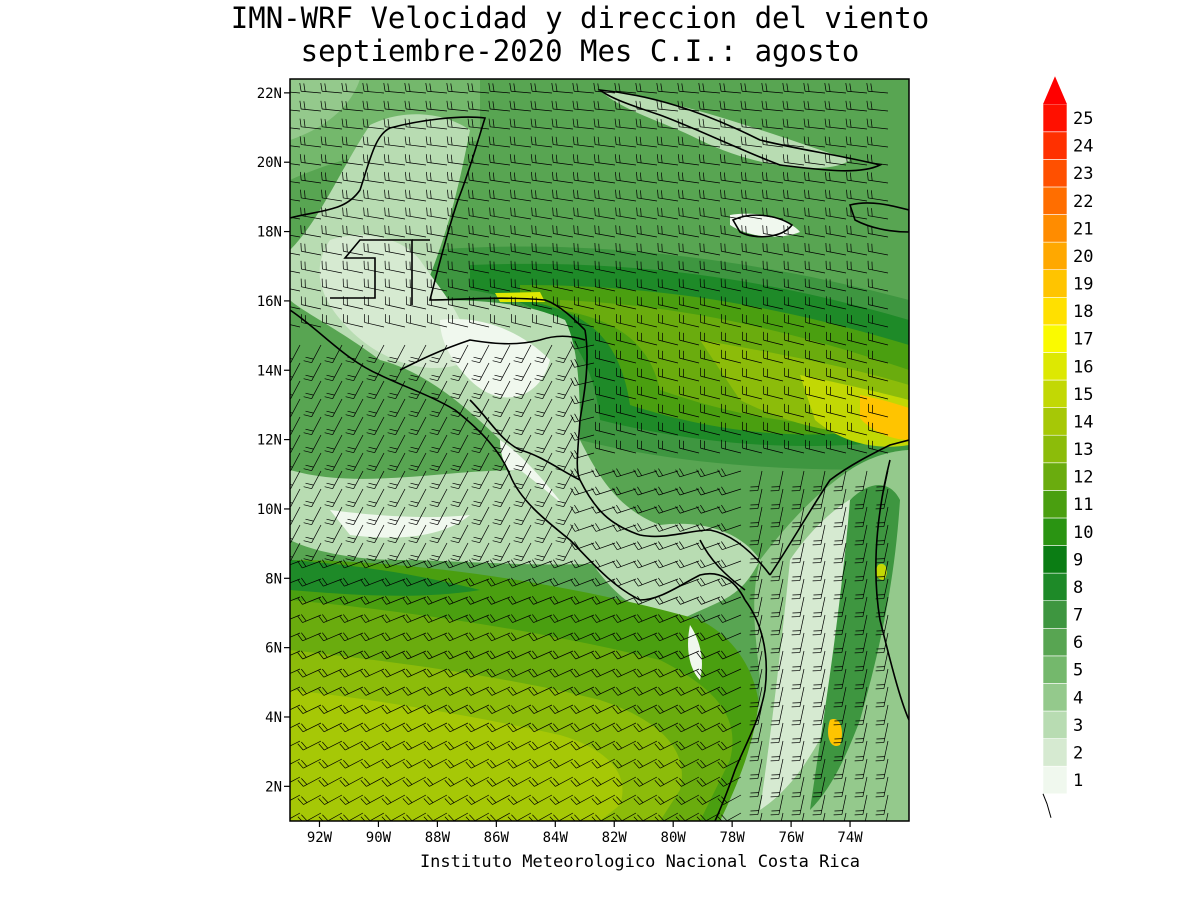 The width and height of the screenshot is (1200, 900). I want to click on pacific-coast-ca, so click(518, 455).